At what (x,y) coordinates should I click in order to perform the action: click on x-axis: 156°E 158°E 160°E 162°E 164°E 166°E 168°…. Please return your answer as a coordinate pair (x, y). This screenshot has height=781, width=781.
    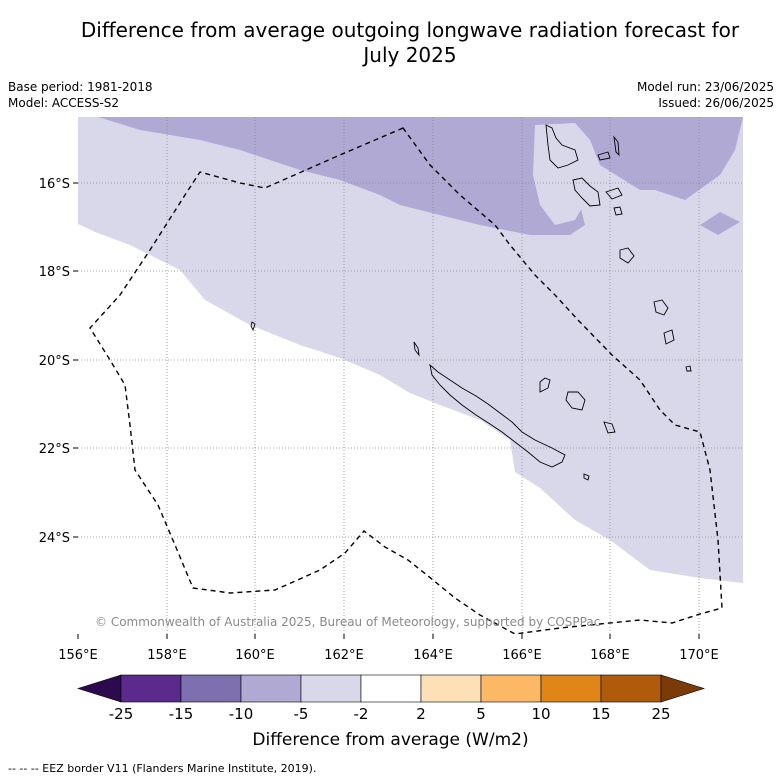
    Looking at the image, I should click on (388, 648).